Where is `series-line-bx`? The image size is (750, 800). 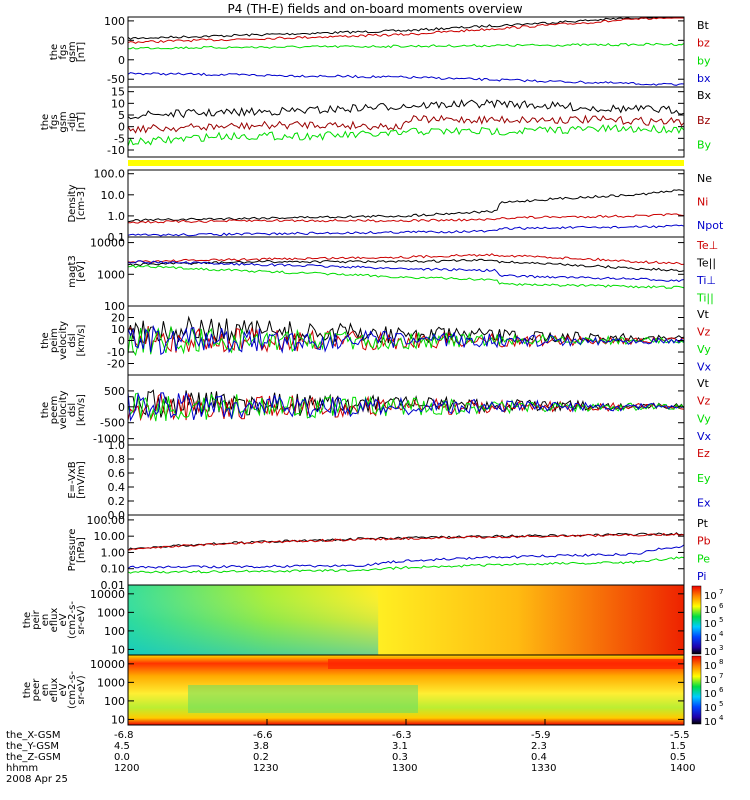
series-line-bx is located at coordinates (406, 79).